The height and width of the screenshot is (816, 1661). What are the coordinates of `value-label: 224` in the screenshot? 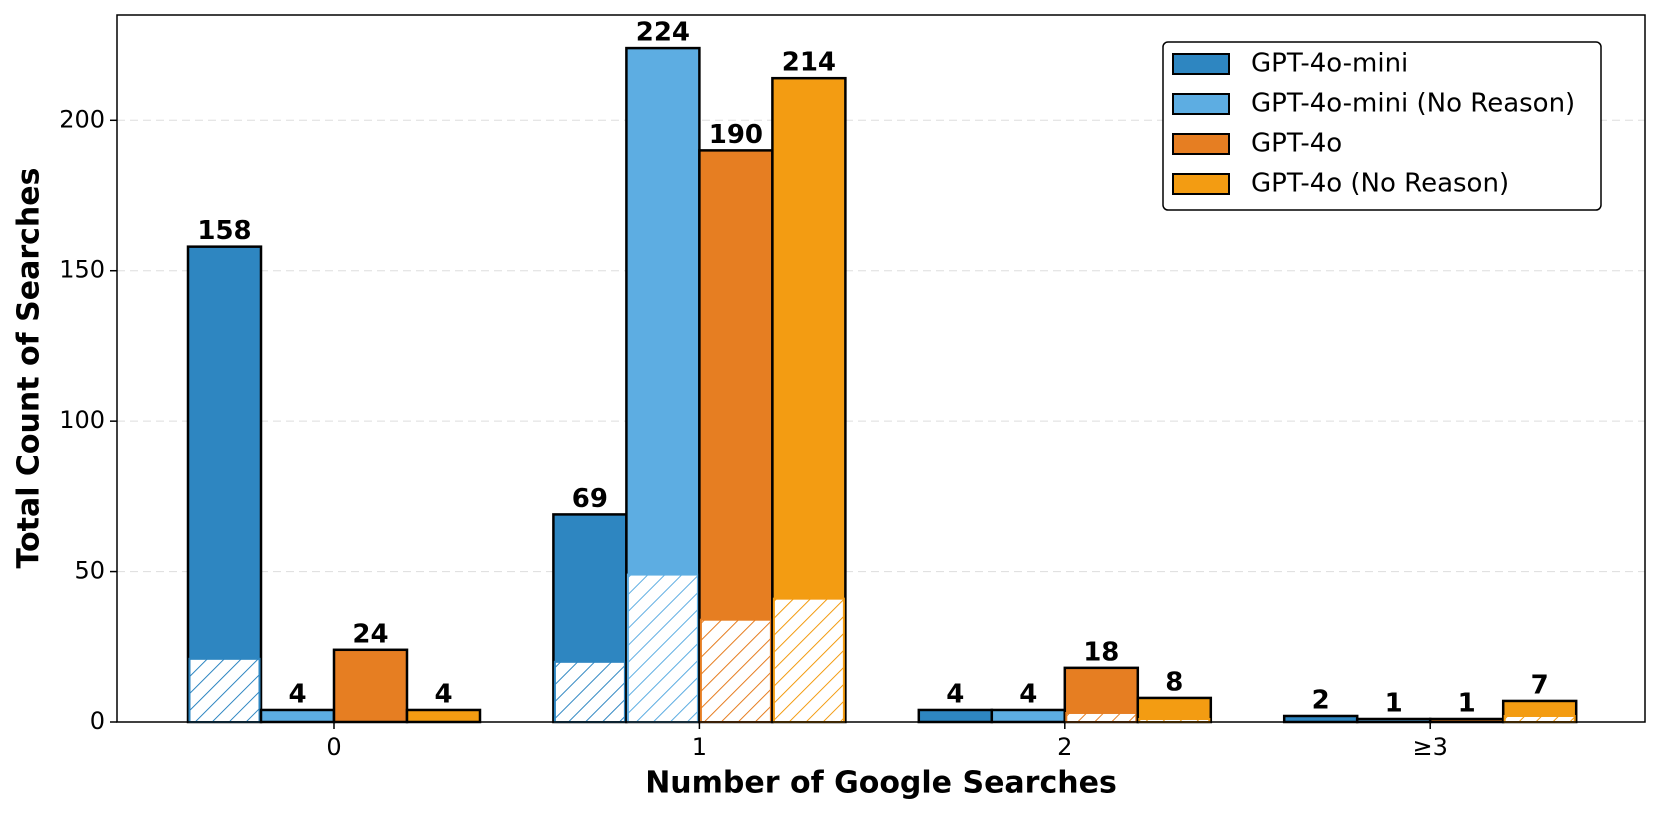 It's located at (663, 33).